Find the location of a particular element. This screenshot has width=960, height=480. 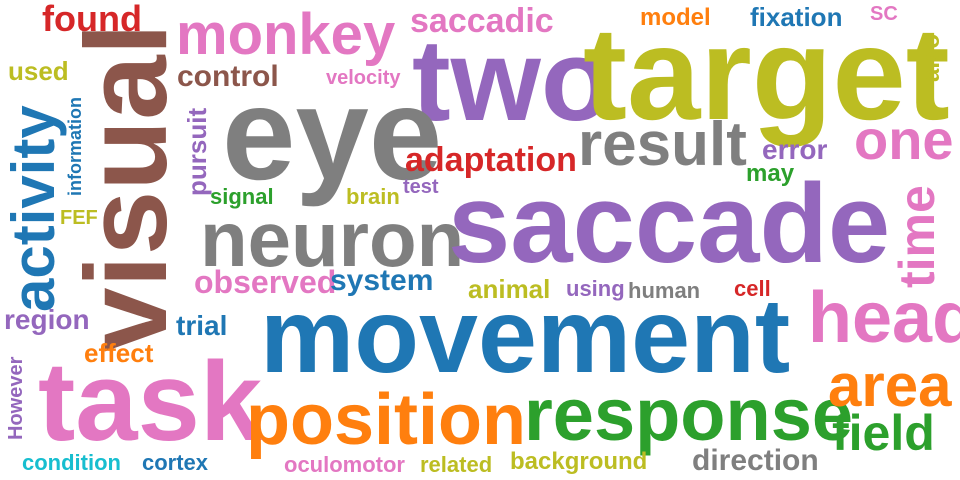

word-effect: effect is located at coordinates (119, 353).